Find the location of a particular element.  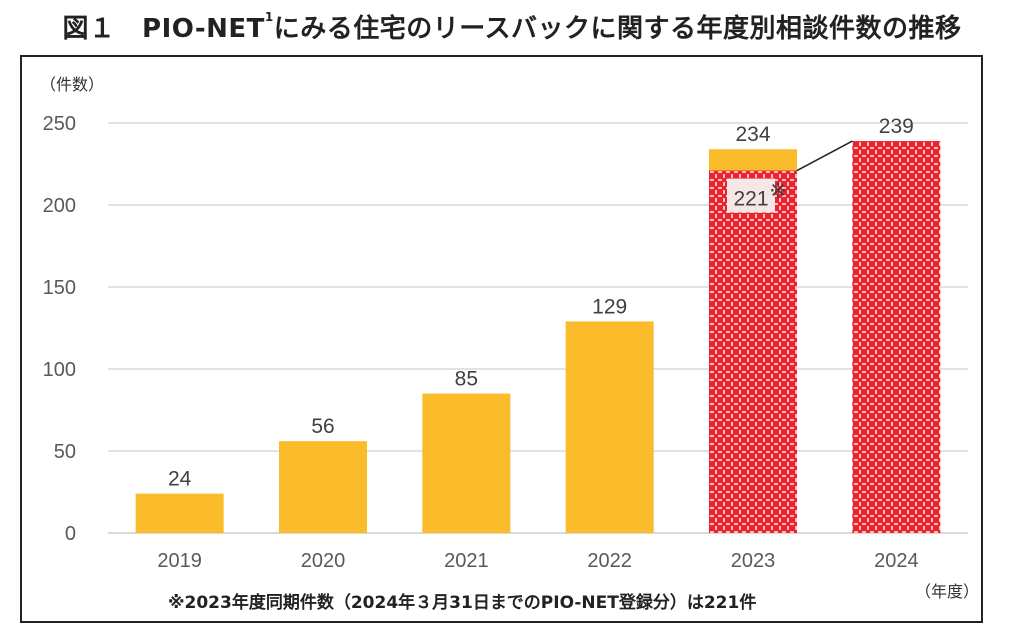

x-tick-label: 2019 is located at coordinates (179, 561).